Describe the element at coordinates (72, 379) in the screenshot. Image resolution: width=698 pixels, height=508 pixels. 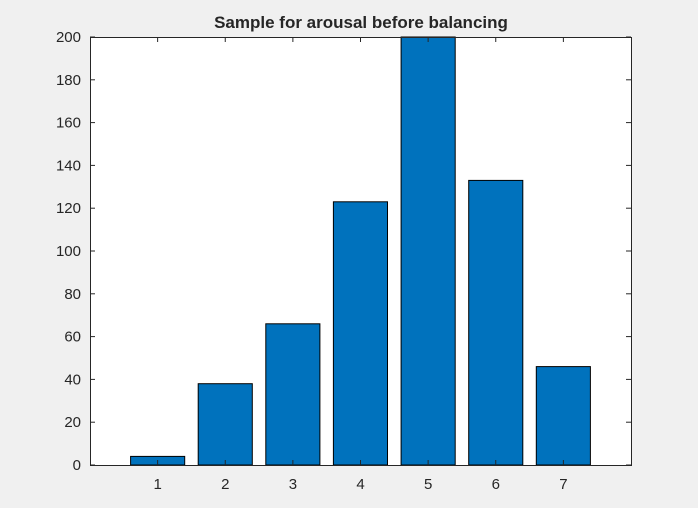
I see `y-tick-label: 40` at that location.